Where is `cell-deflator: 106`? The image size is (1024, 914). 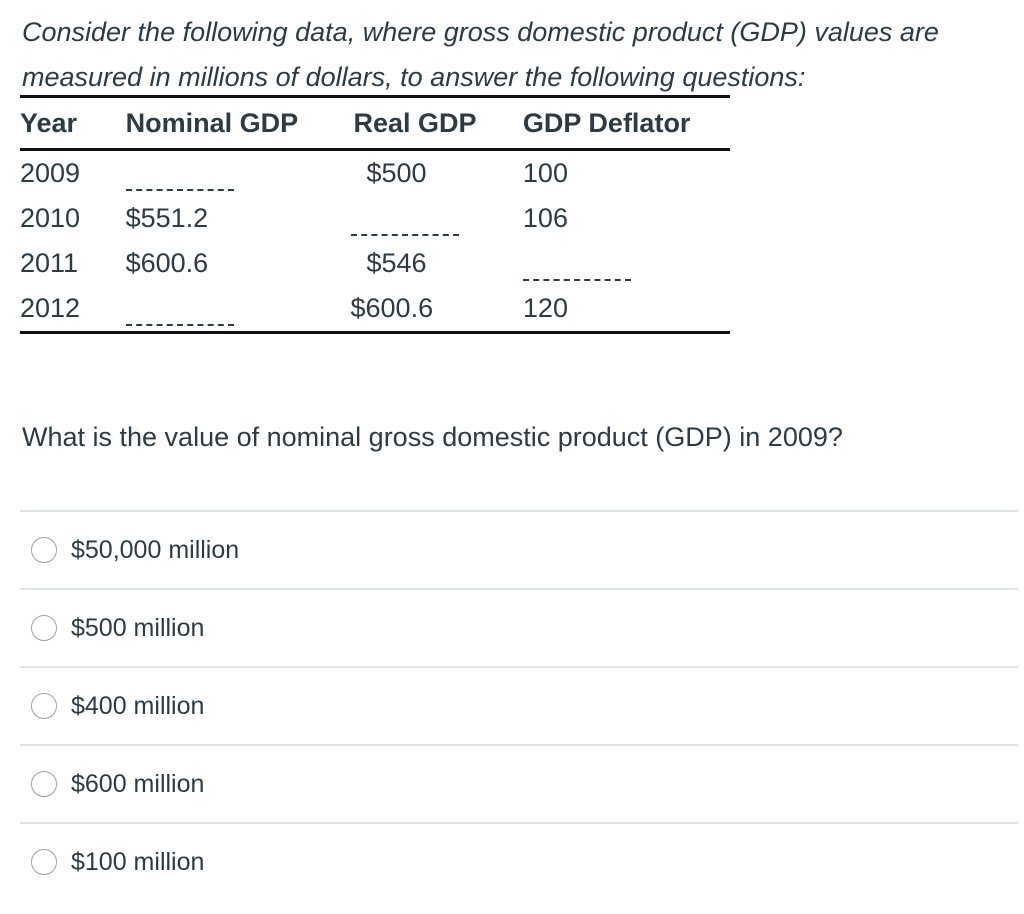
cell-deflator: 106 is located at coordinates (545, 218).